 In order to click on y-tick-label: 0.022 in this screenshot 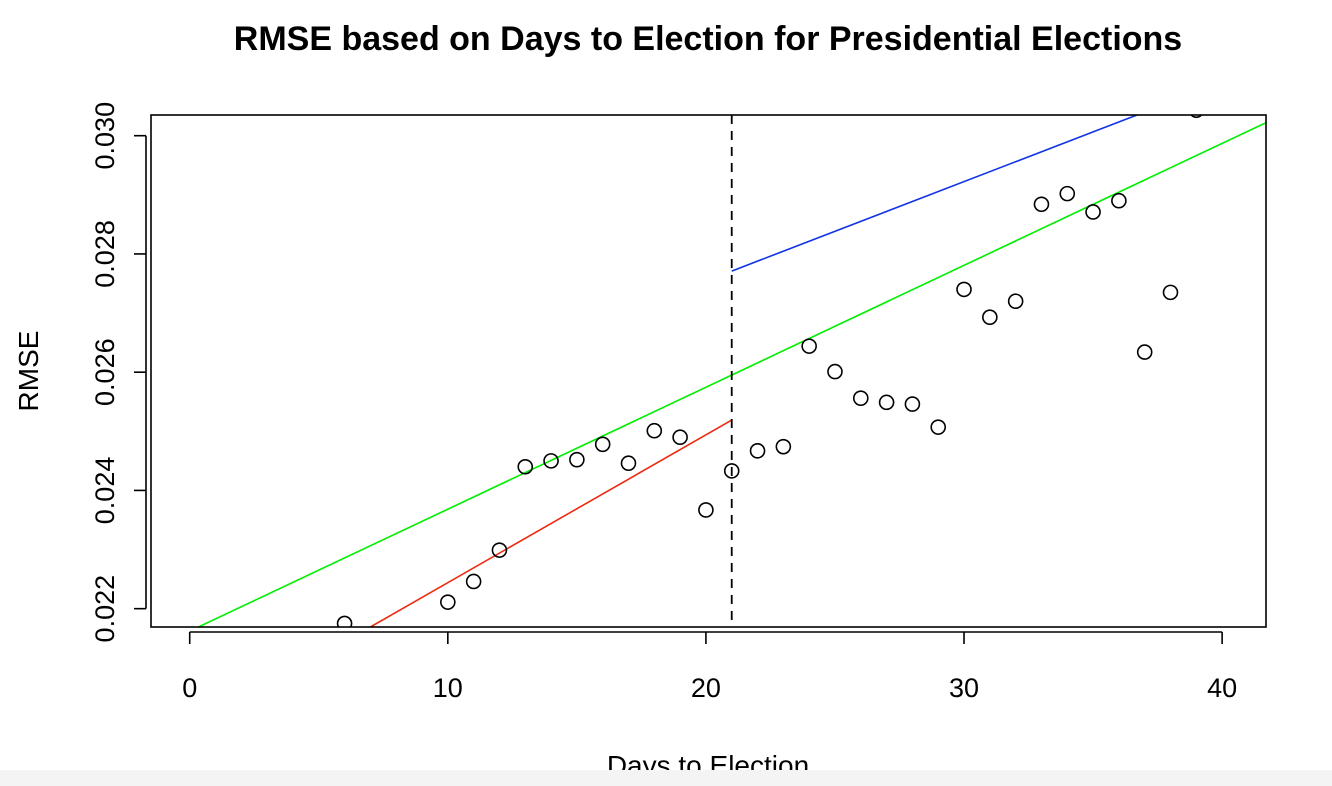, I will do `click(105, 609)`.